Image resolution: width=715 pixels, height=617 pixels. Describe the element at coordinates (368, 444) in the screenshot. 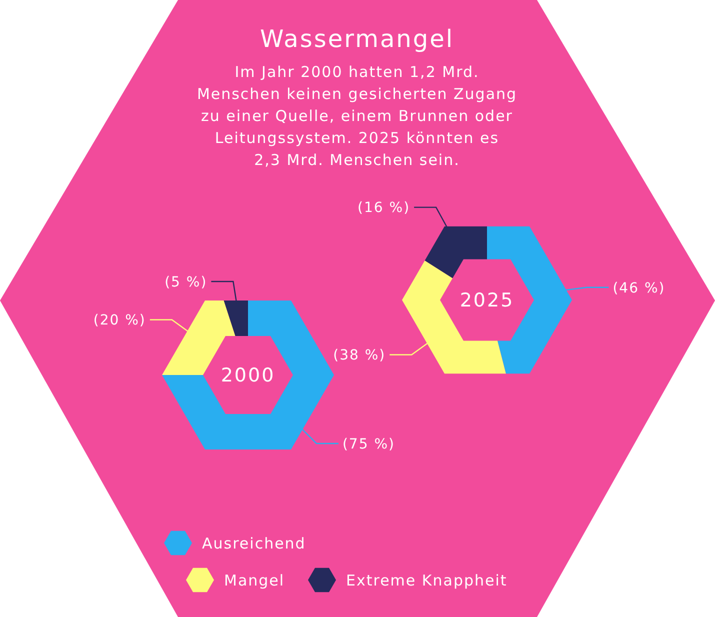

I see `data-label: (75 %)` at that location.